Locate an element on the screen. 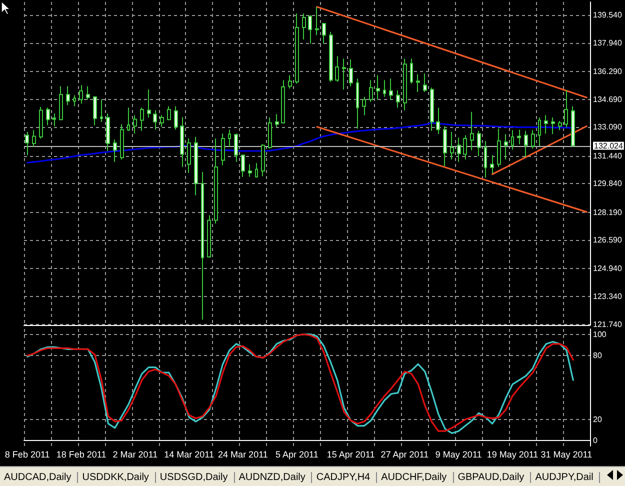 The height and width of the screenshot is (486, 625). y-tick-label: 129.840 is located at coordinates (607, 183).